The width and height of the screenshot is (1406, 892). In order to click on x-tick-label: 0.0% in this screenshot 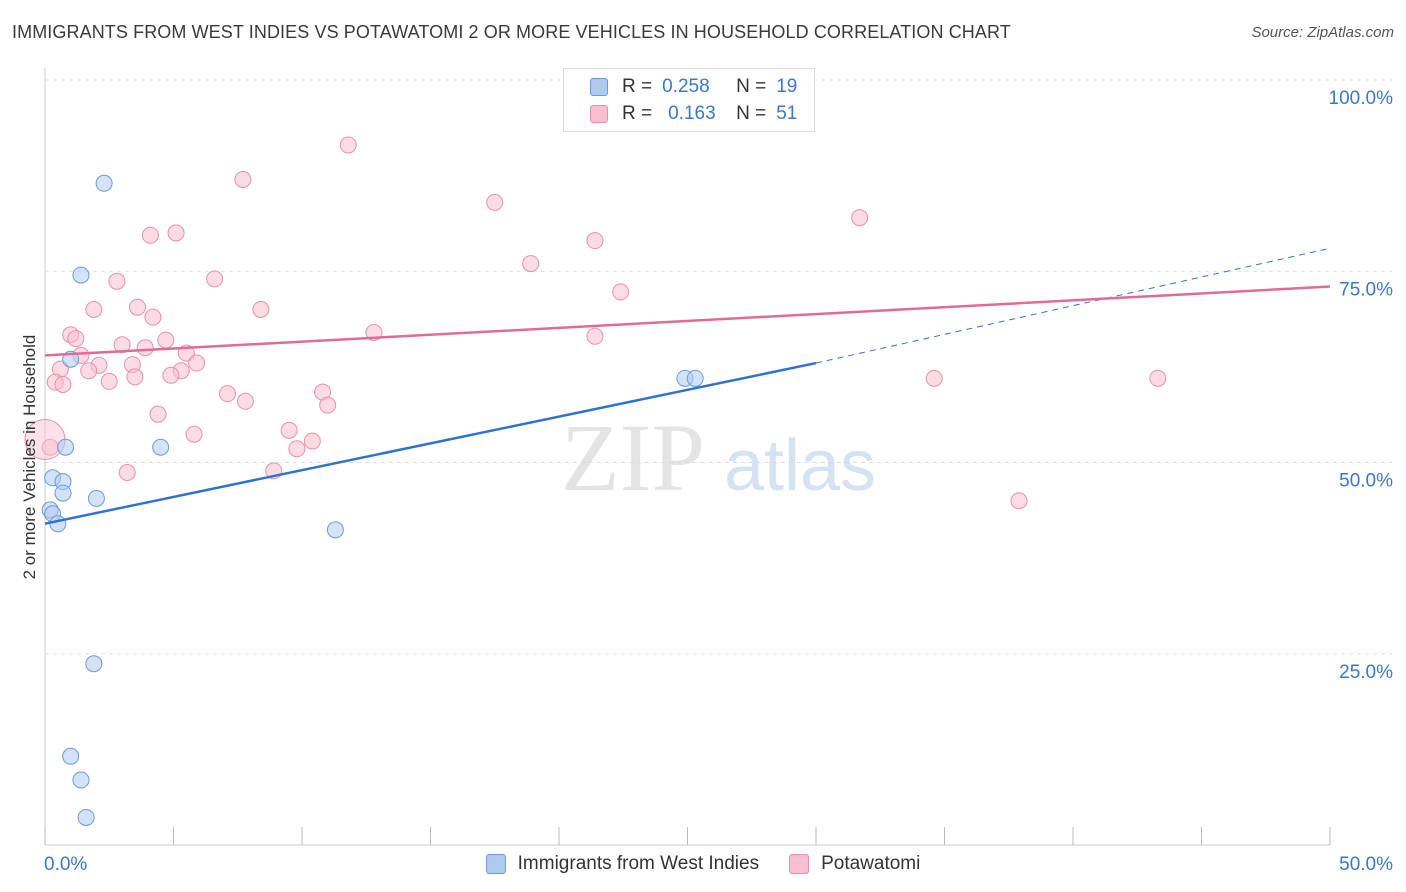, I will do `click(65, 864)`.